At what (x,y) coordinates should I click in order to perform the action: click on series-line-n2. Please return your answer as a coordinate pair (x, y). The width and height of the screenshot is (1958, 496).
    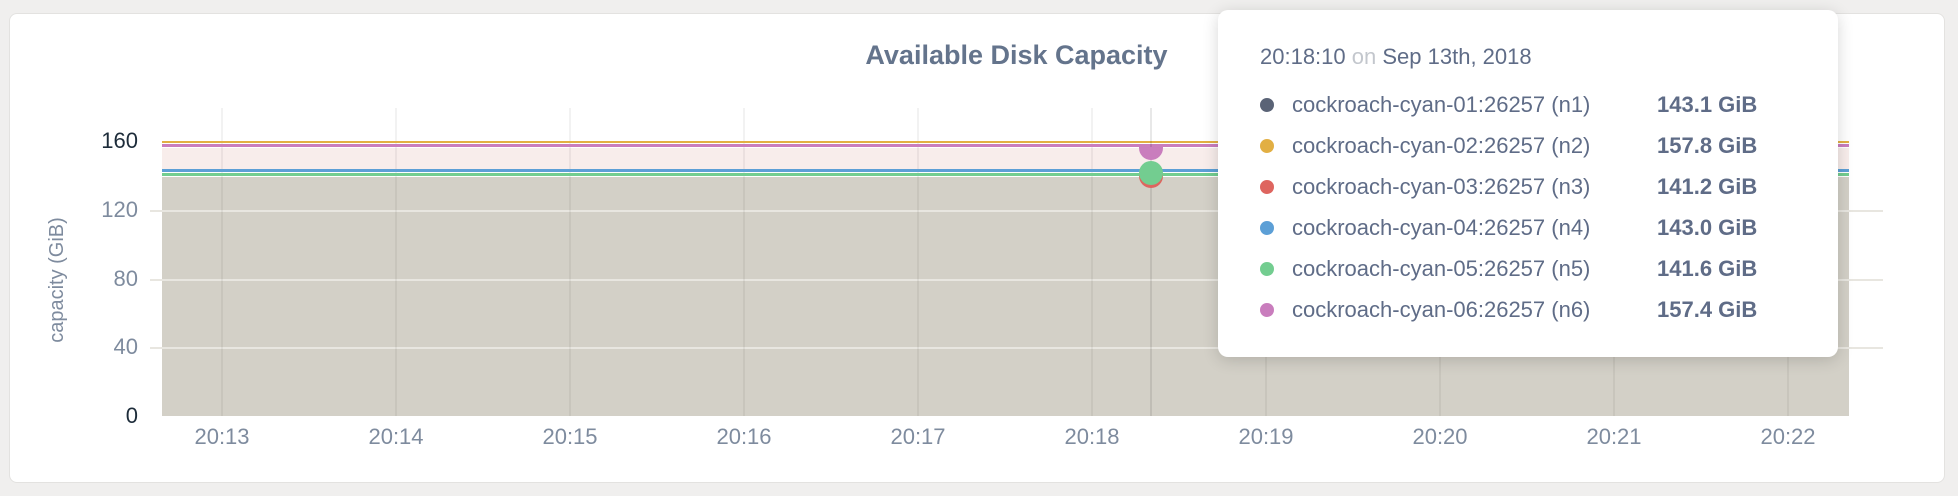
    Looking at the image, I should click on (1005, 142).